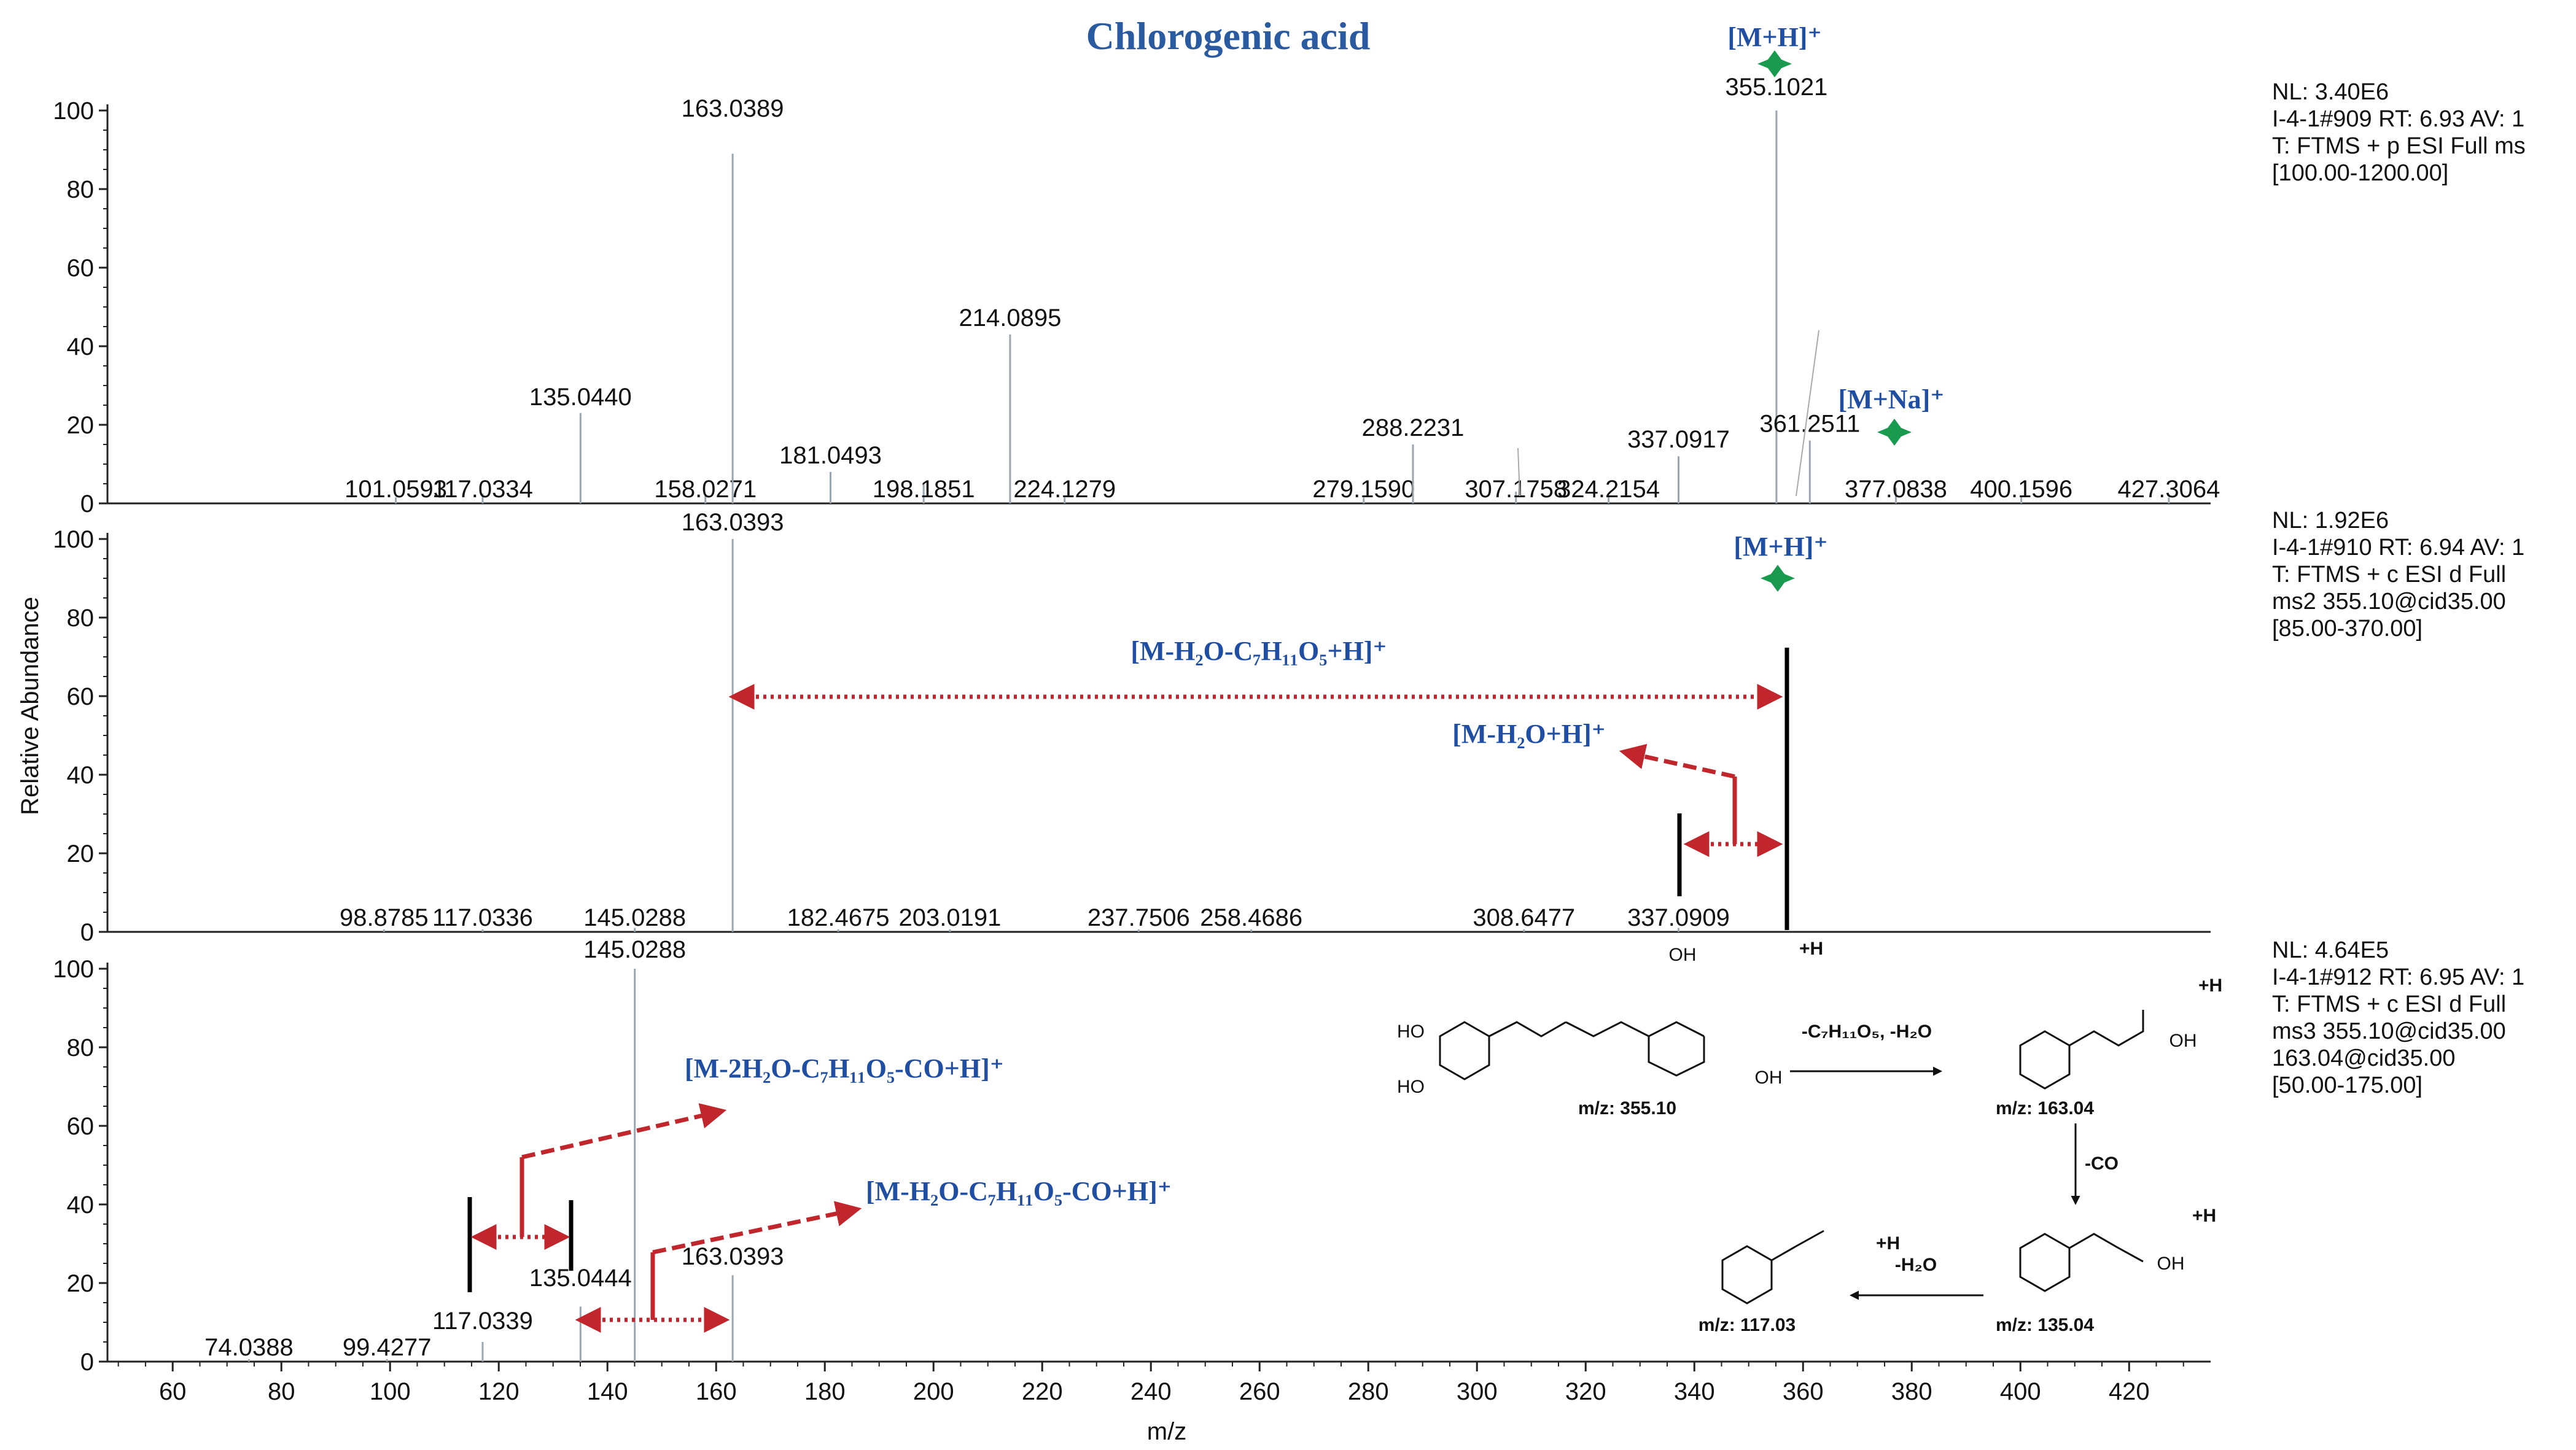 The width and height of the screenshot is (2576, 1450). I want to click on ms2-annotation-loss1: [M-H₂O-C₇H₁₁O₅+H]⁺, so click(1258, 651).